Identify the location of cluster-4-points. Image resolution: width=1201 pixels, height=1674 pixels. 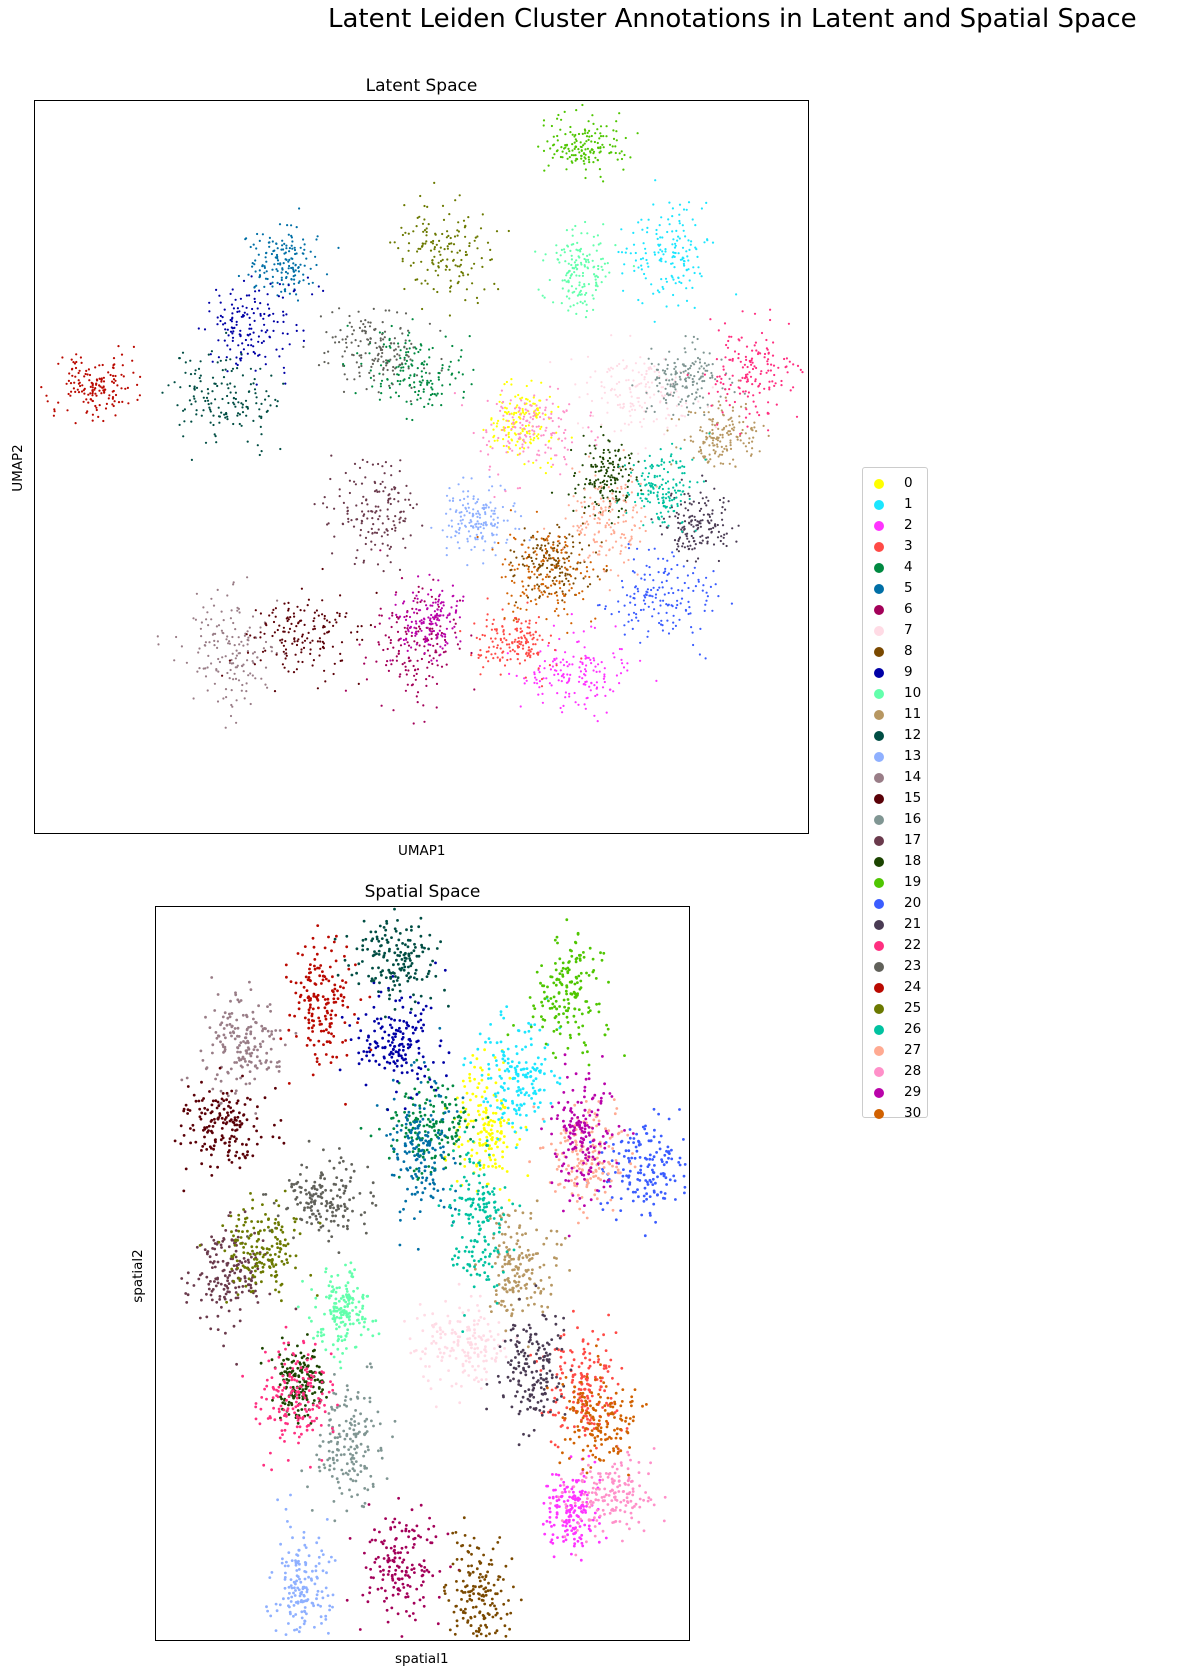
(408, 370).